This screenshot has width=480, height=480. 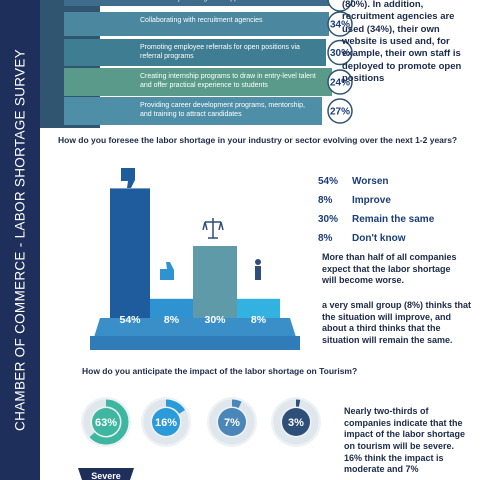 I want to click on icon-thumb-down, so click(x=128, y=178).